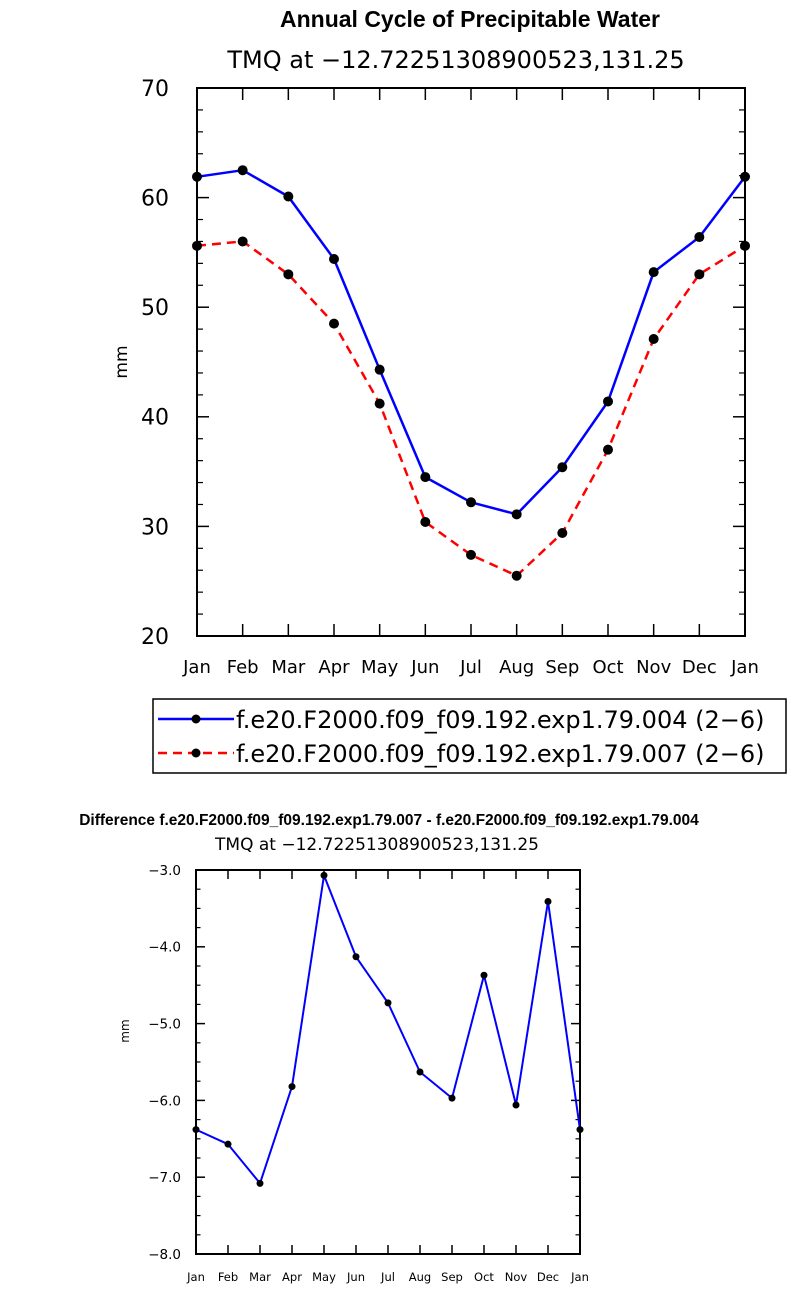 The width and height of the screenshot is (796, 1296). I want to click on chart2-xtick-label: Nov, so click(516, 1277).